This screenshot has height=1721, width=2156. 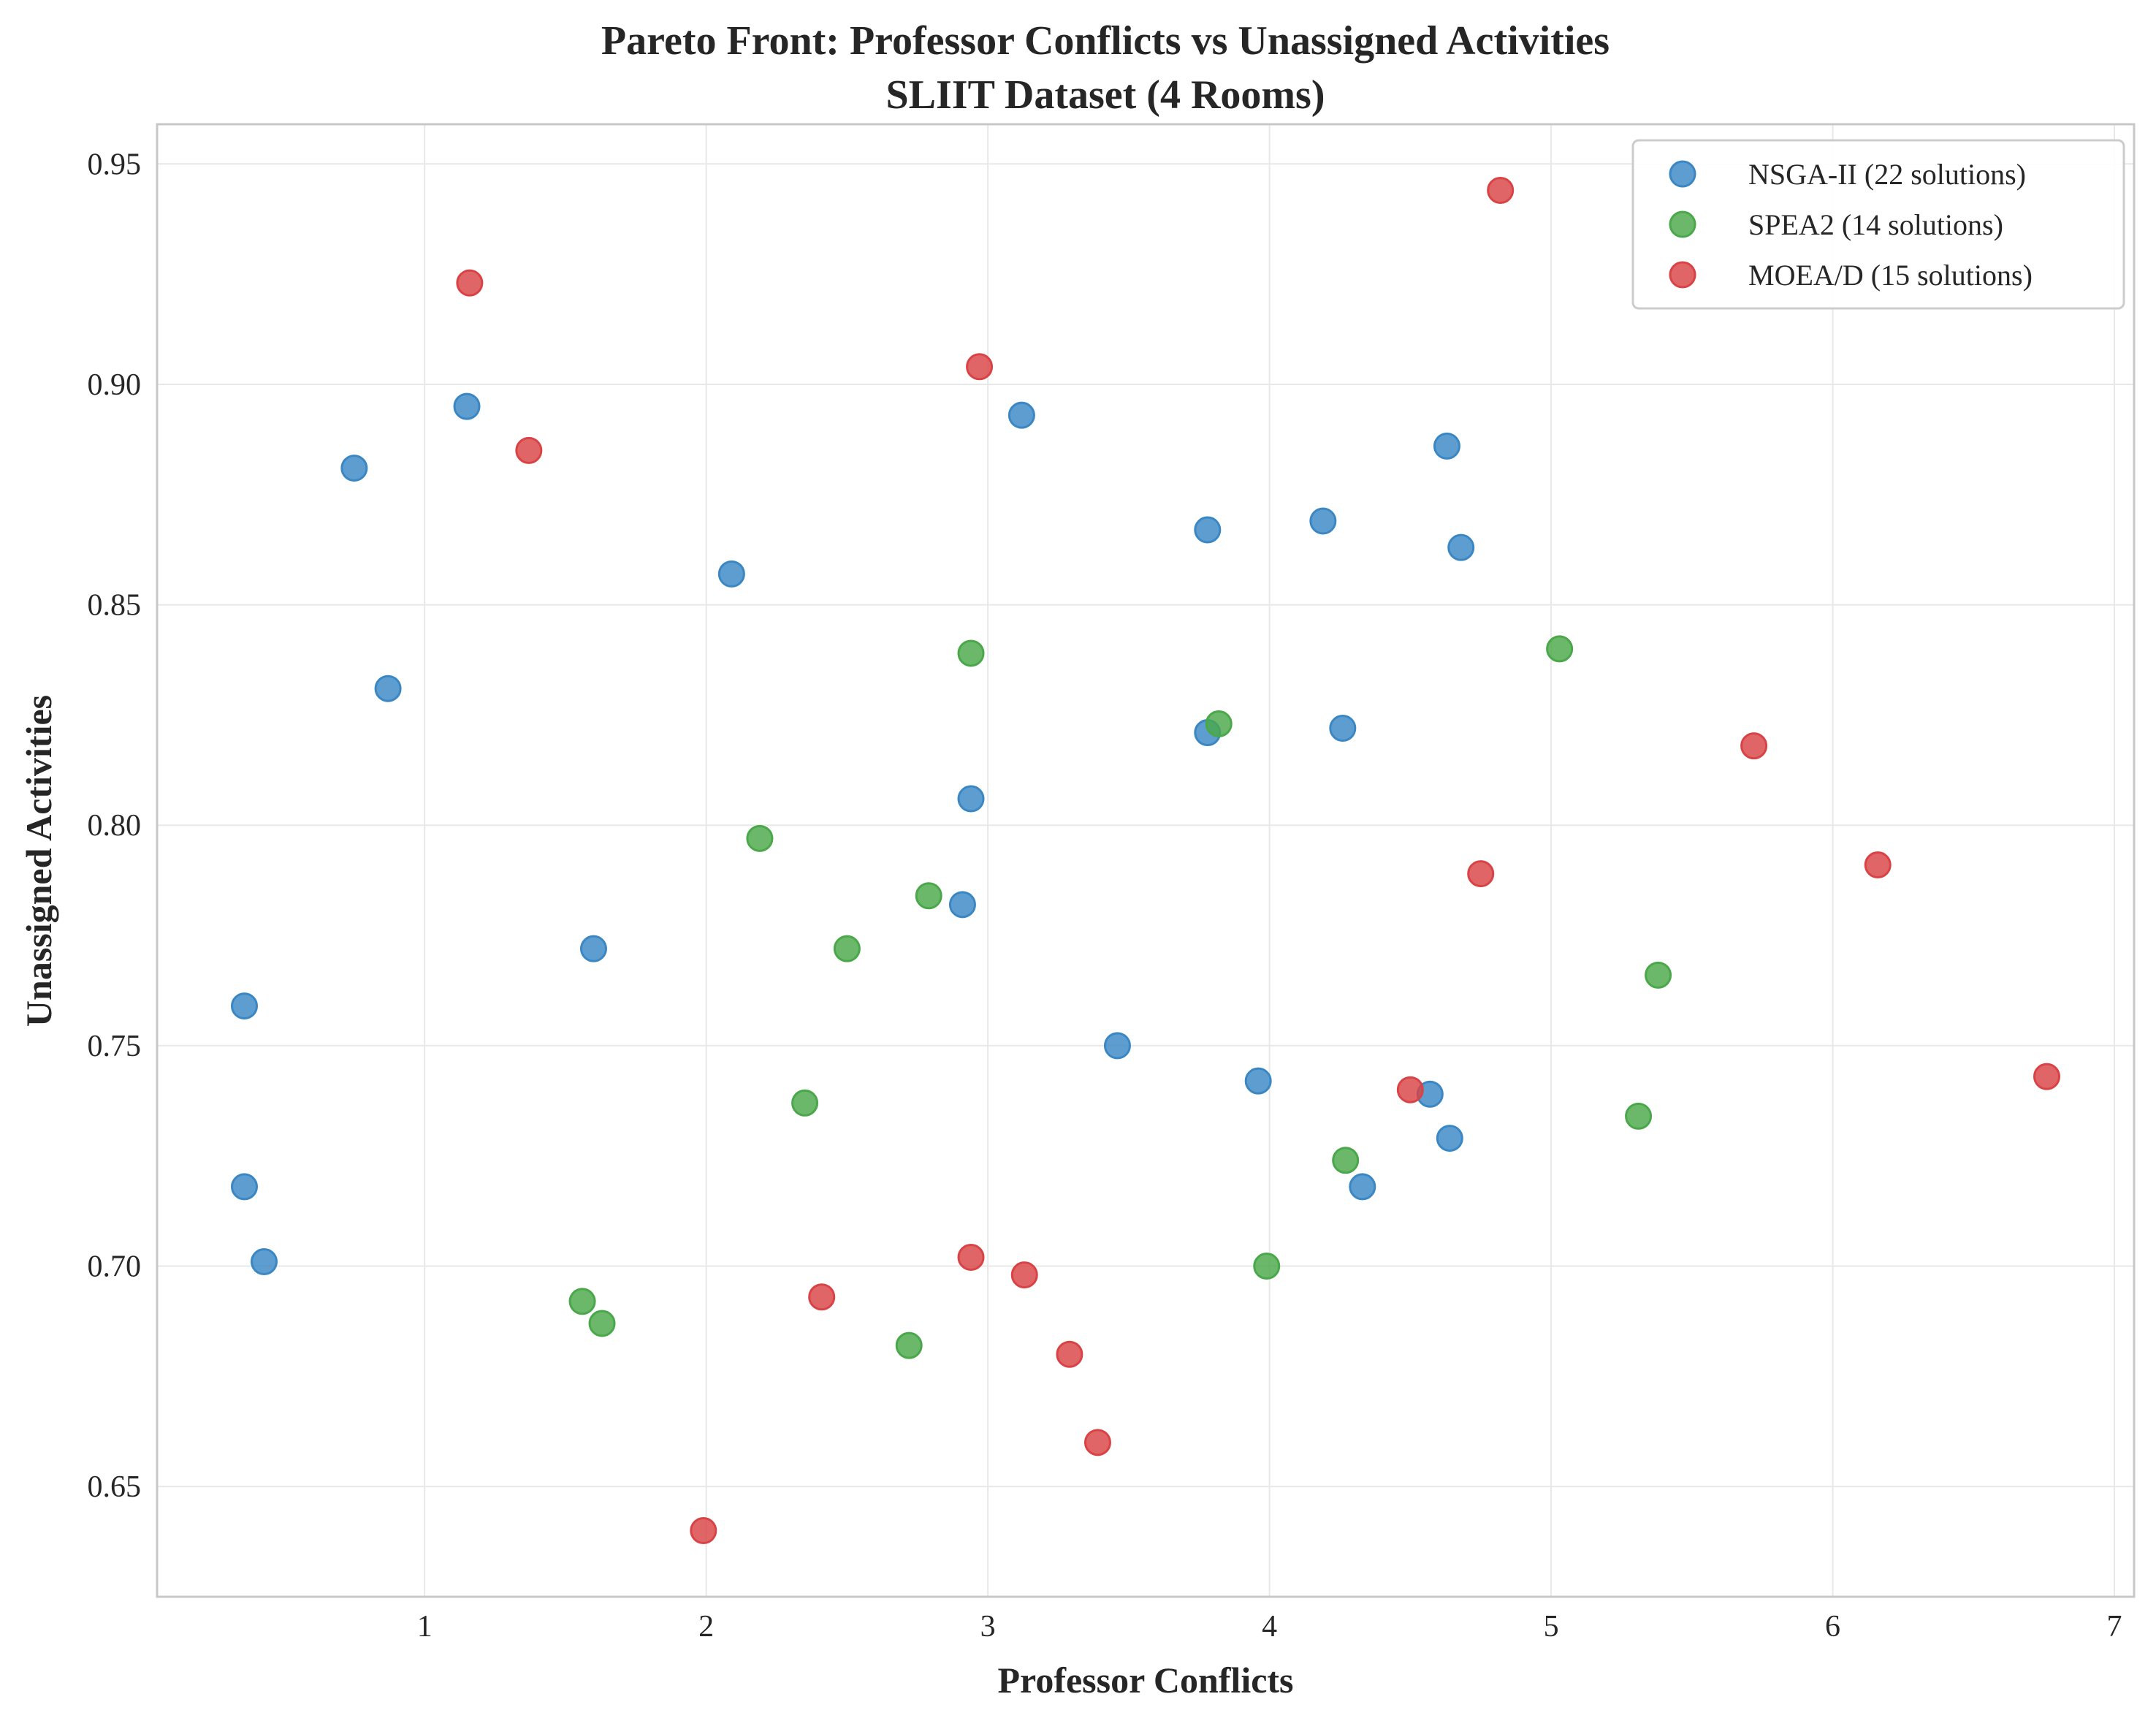 I want to click on x-tick-label: 1, so click(x=425, y=1627).